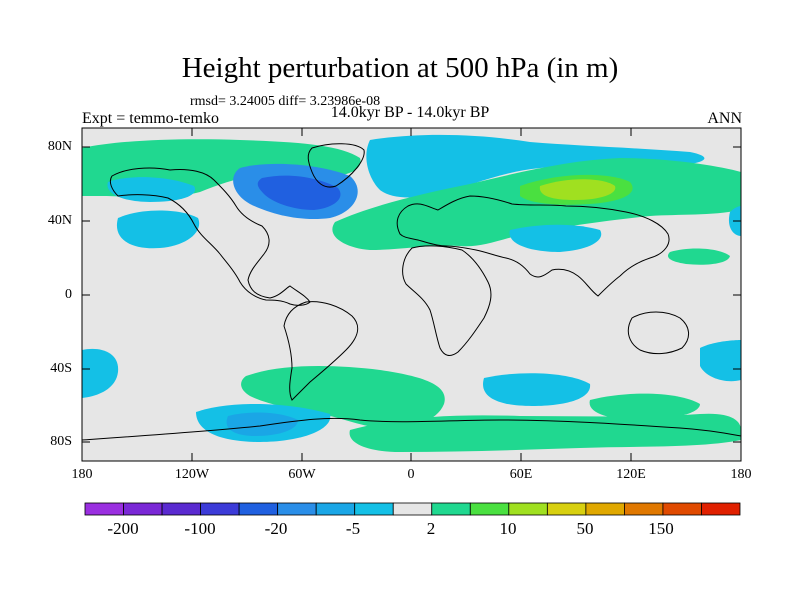  I want to click on coast-north-america, so click(210, 236).